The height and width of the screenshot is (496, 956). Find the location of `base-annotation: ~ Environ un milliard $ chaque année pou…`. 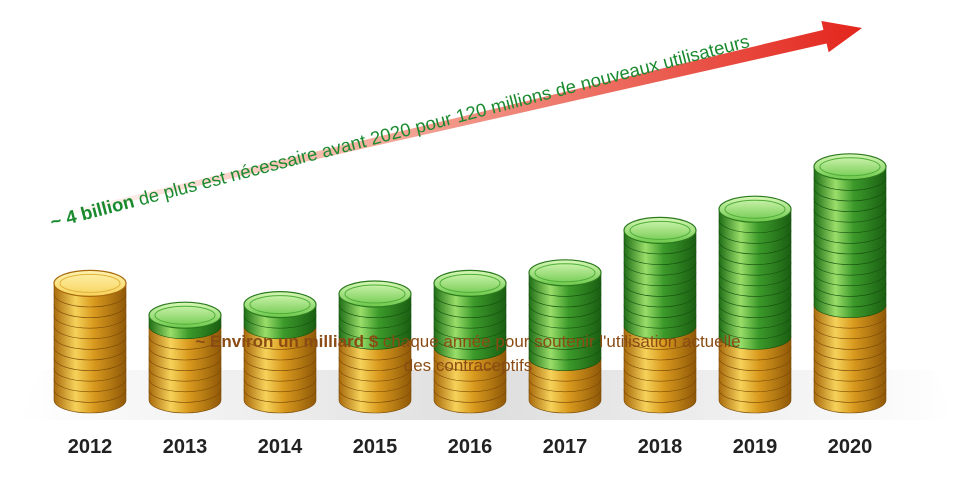

base-annotation: ~ Environ un milliard $ chaque année pou… is located at coordinates (468, 354).